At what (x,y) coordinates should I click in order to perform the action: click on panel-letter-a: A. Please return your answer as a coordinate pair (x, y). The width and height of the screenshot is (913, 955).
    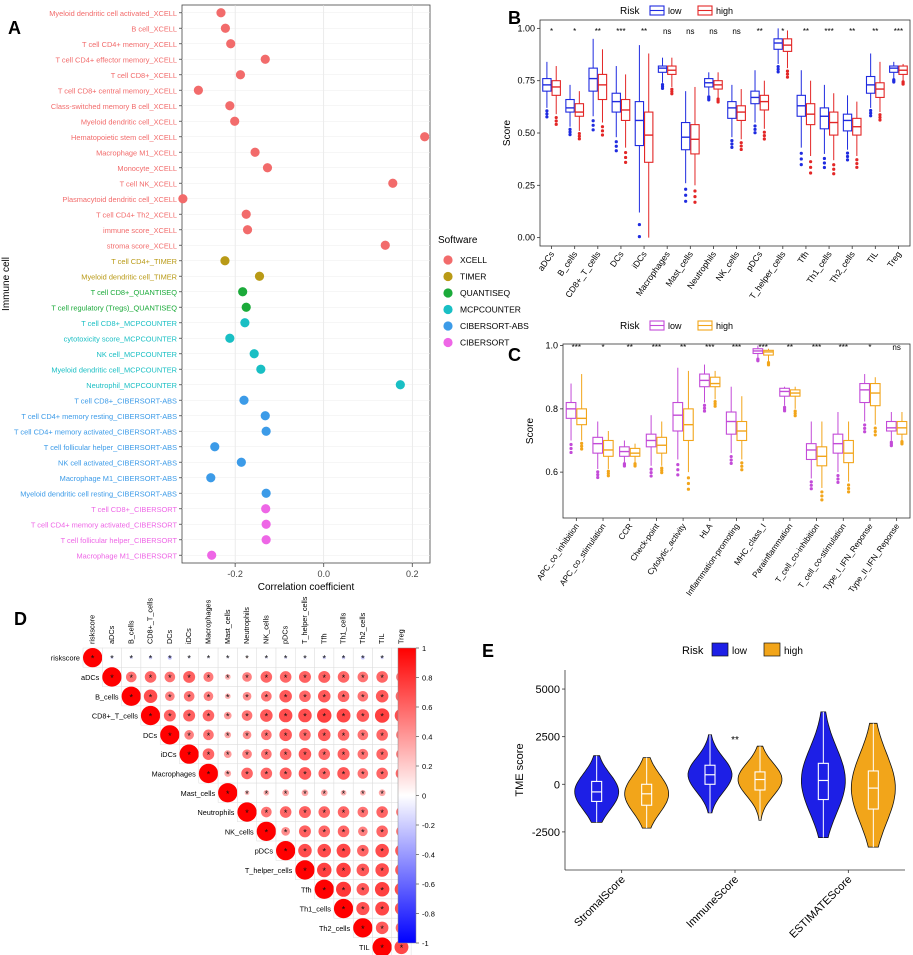
    Looking at the image, I should click on (14, 28).